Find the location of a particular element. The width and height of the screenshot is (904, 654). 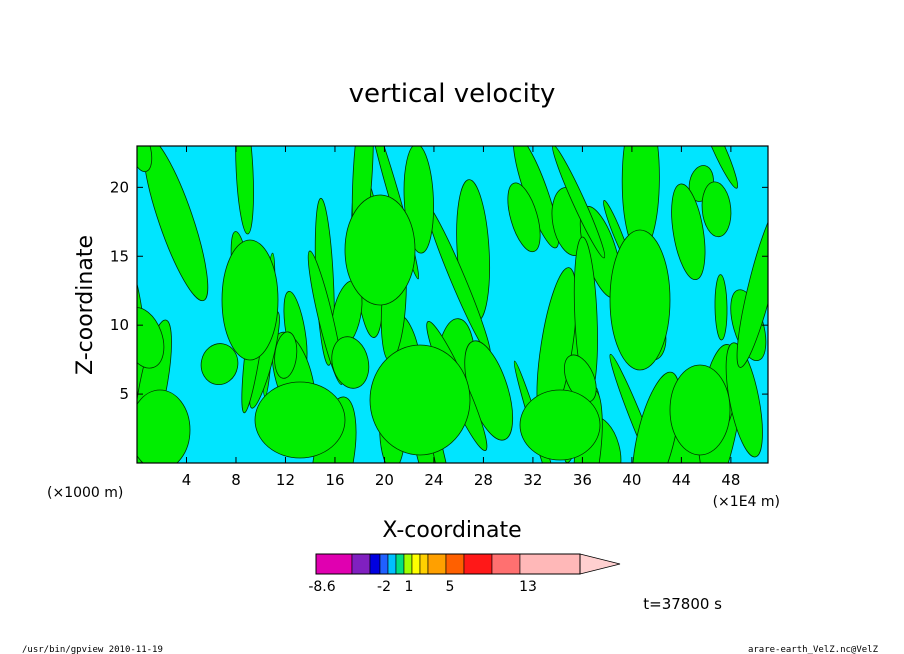

y-tick-label: 10 is located at coordinates (119, 325).